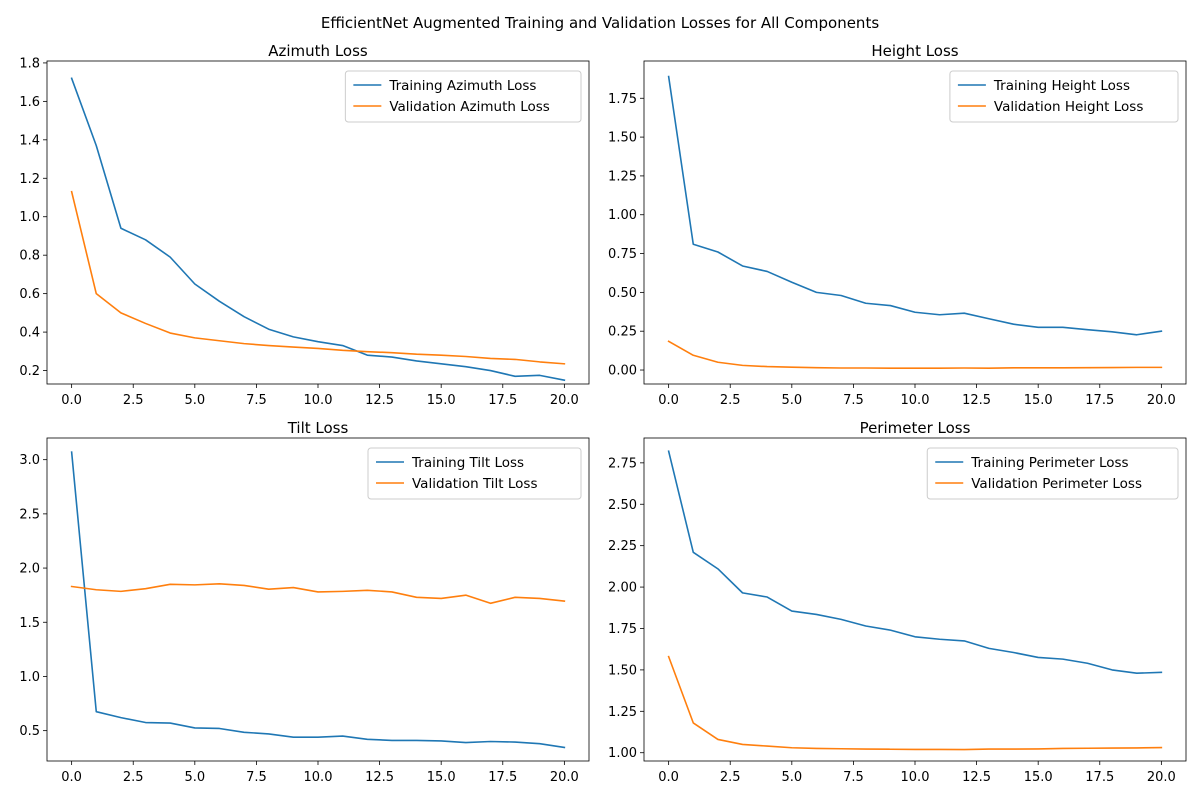  I want to click on training-perimeter-loss-legend-label: Training Perimeter Loss, so click(1049, 463).